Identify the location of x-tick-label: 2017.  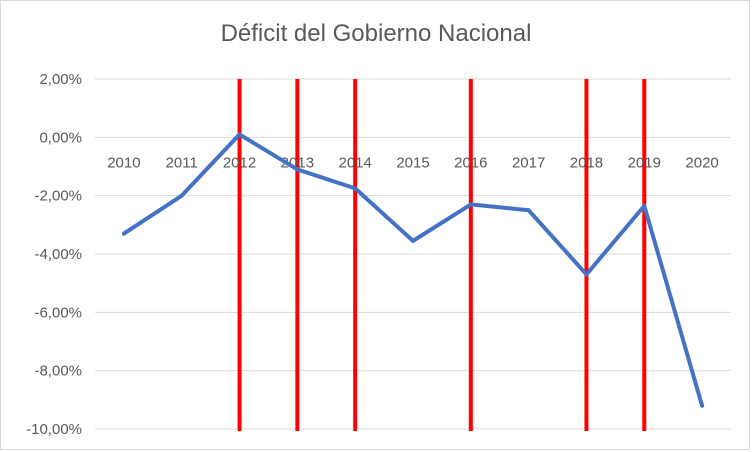
(528, 162).